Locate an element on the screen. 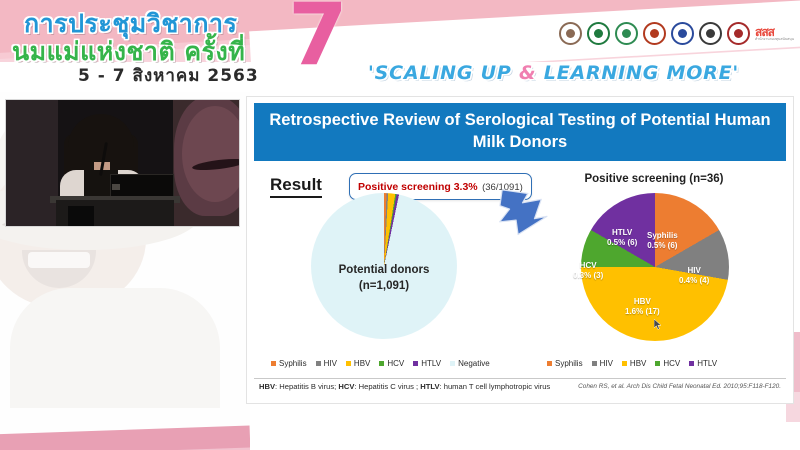 The image size is (800, 450). speaker-video-overlay is located at coordinates (122, 163).